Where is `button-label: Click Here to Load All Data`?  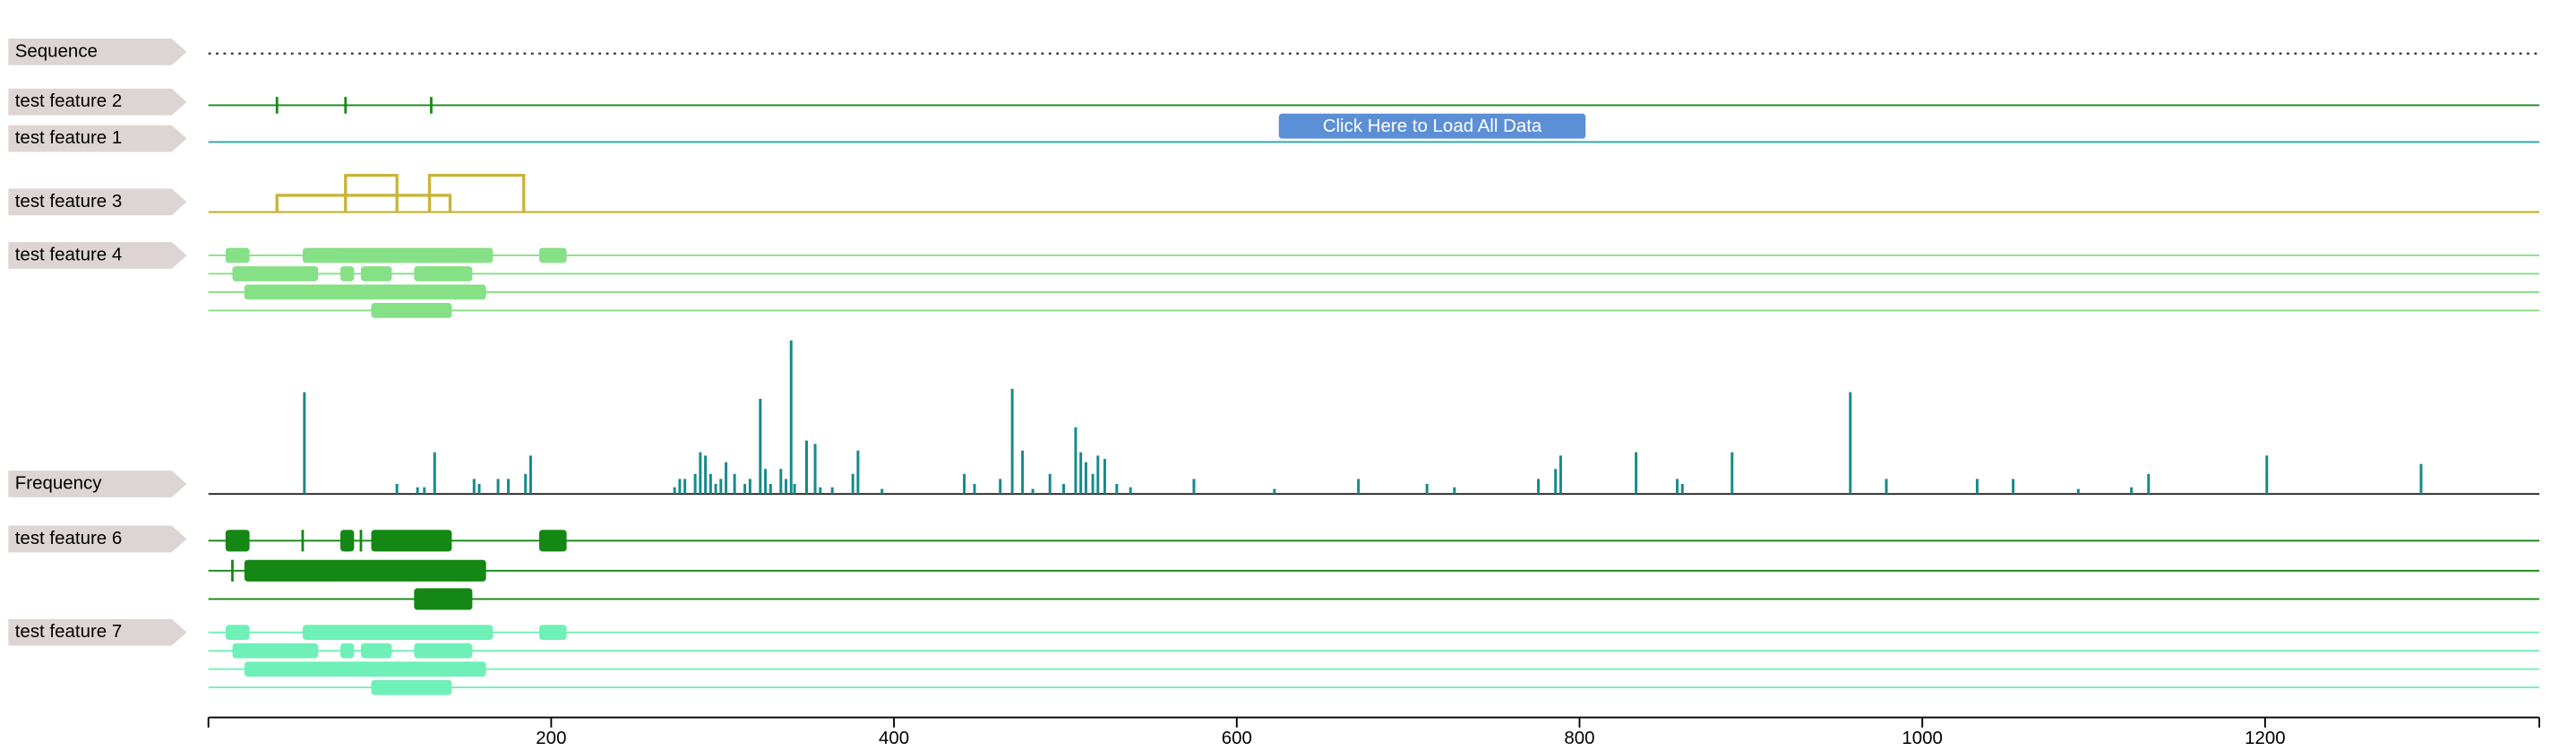
button-label: Click Here to Load All Data is located at coordinates (1432, 126).